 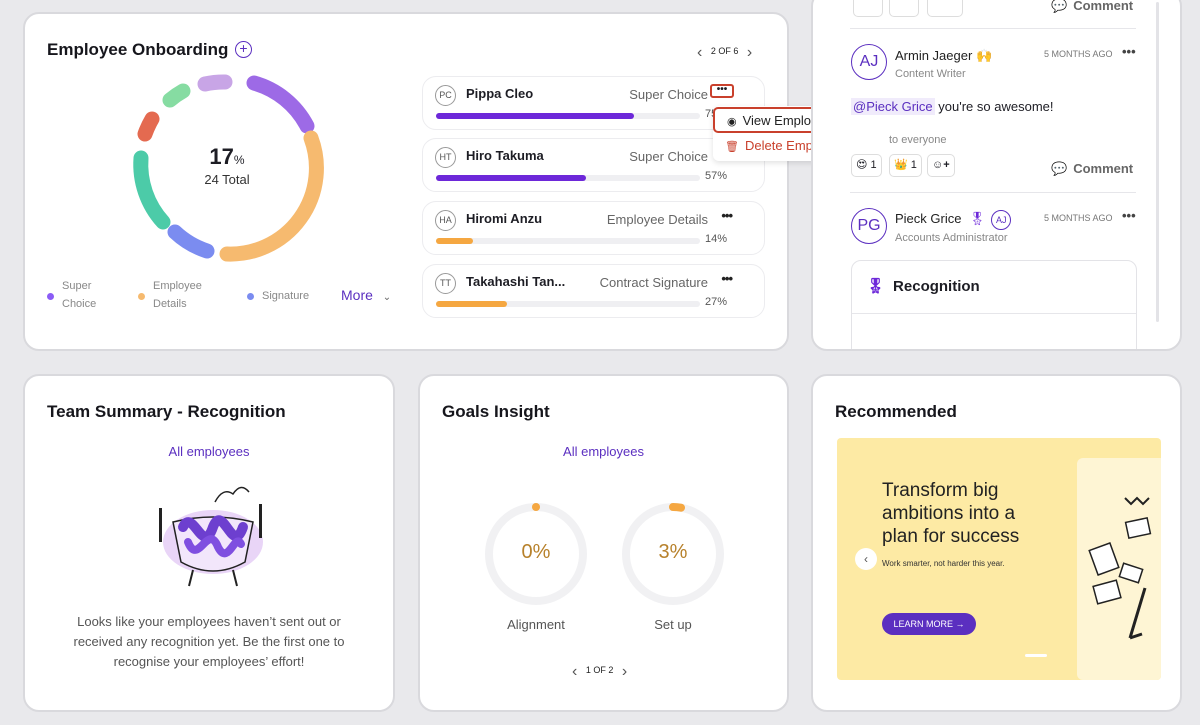 What do you see at coordinates (243, 49) in the screenshot?
I see `add-employee-icon: +` at bounding box center [243, 49].